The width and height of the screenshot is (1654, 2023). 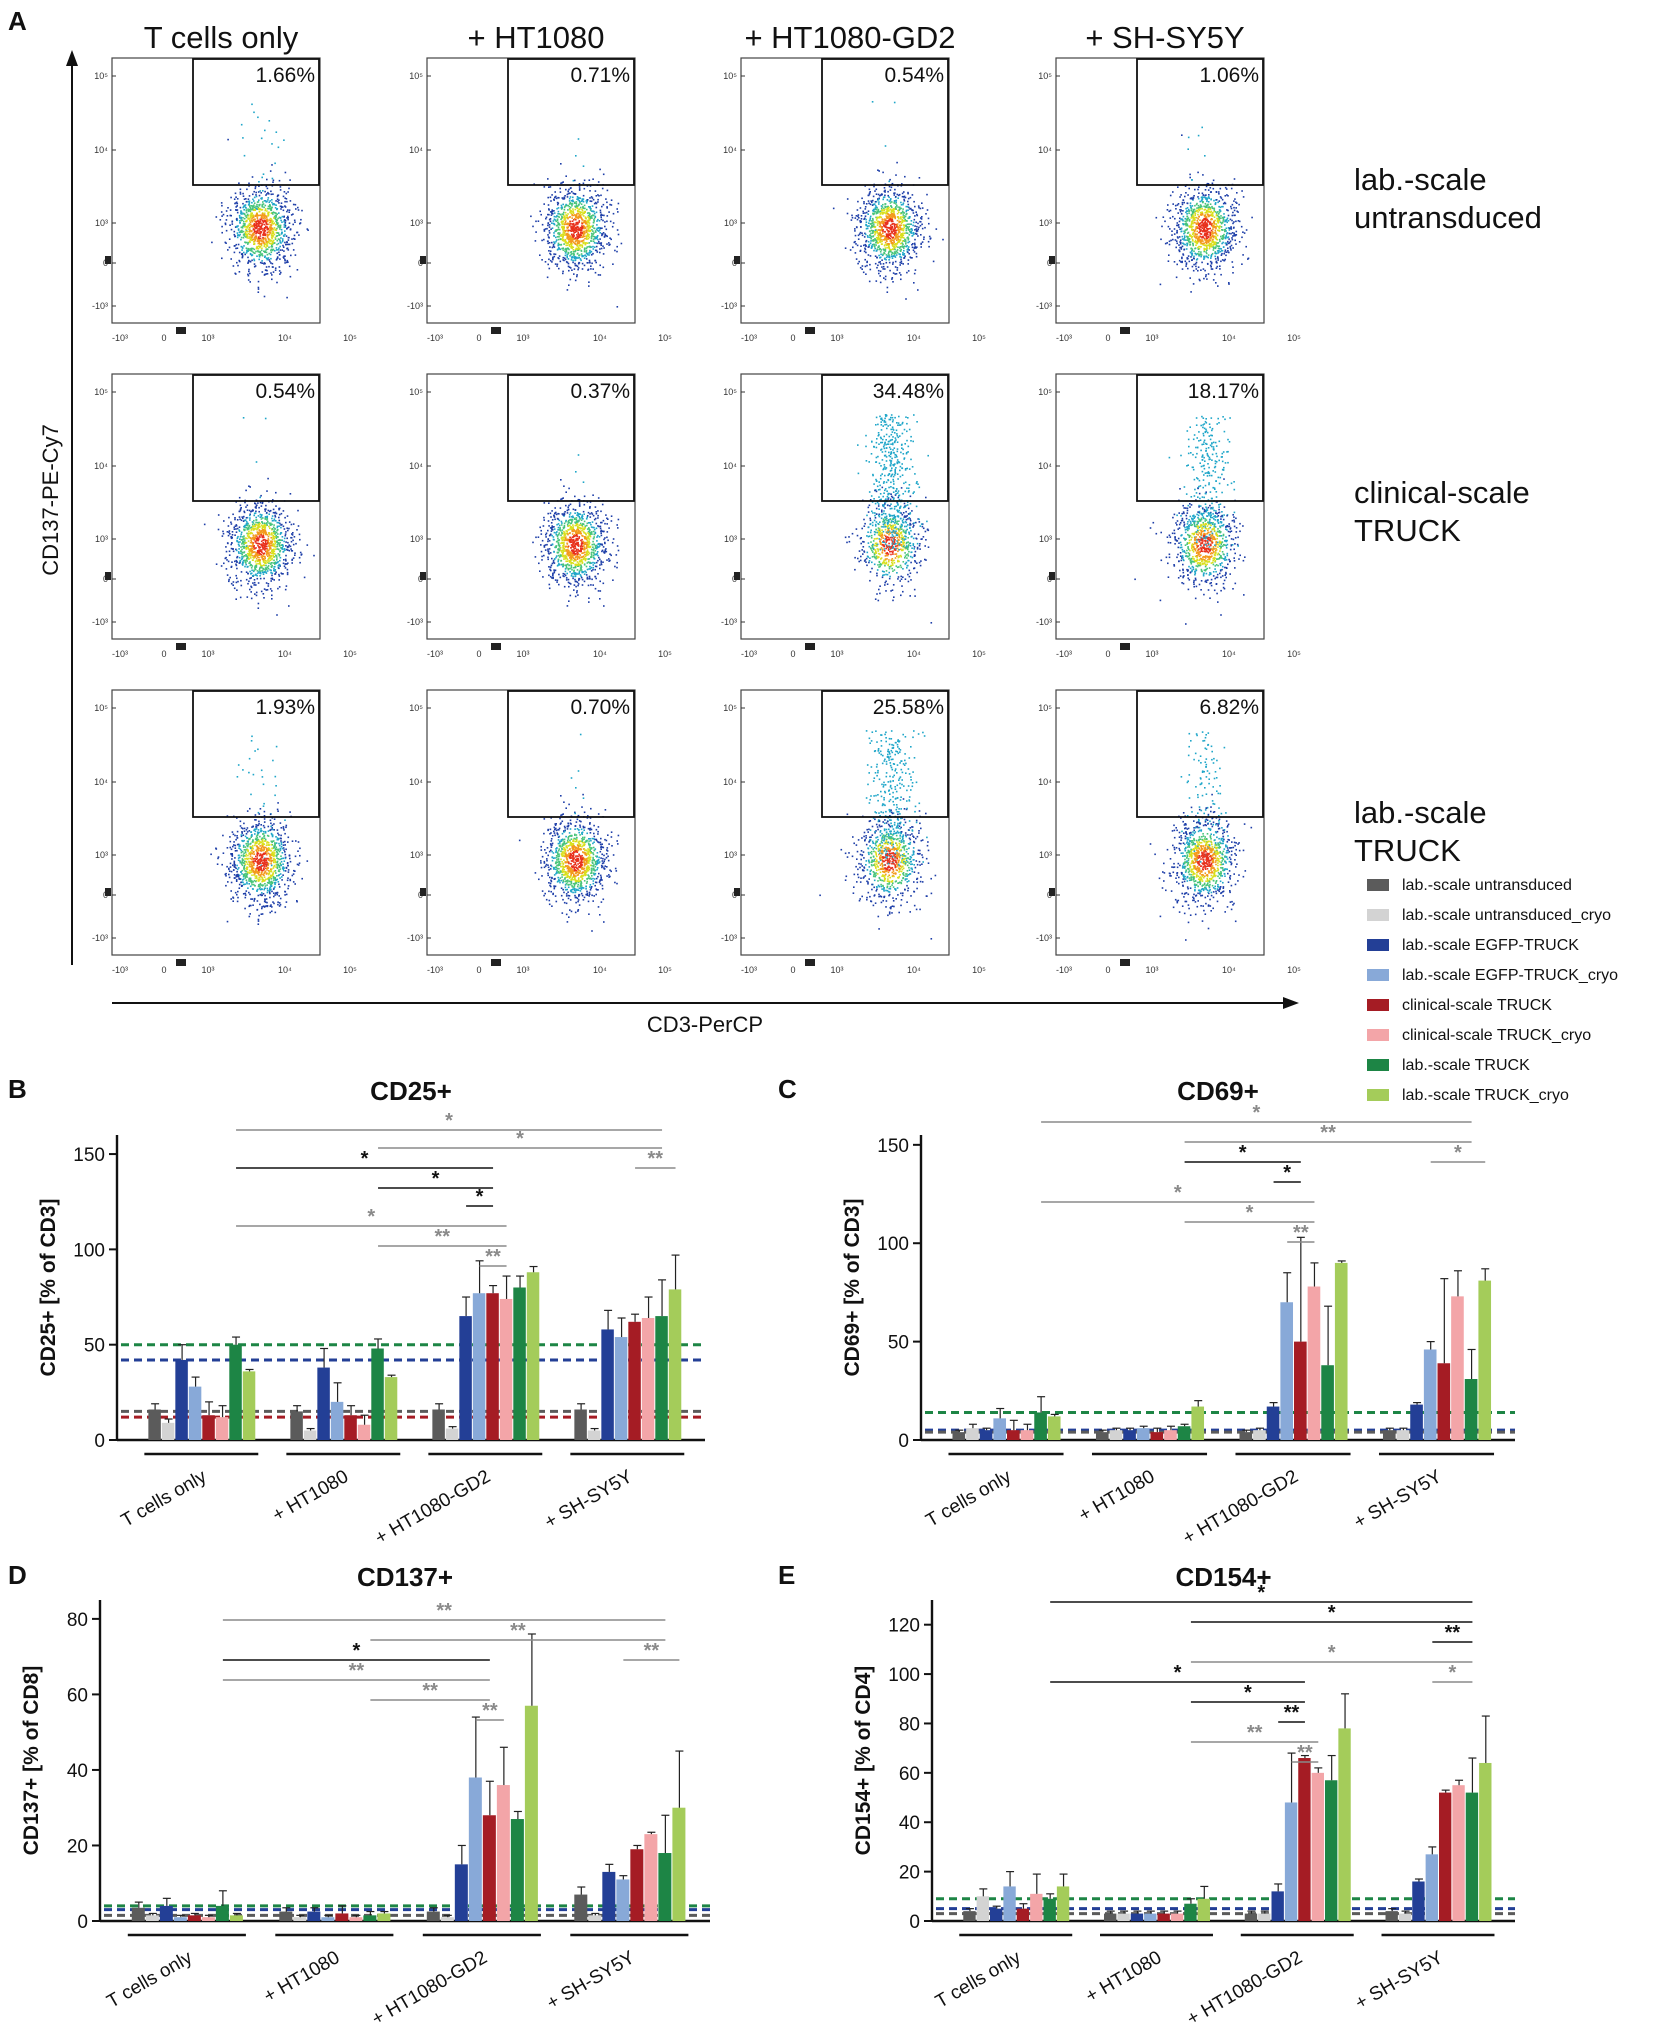 I want to click on plot-frame, so click(x=845, y=190).